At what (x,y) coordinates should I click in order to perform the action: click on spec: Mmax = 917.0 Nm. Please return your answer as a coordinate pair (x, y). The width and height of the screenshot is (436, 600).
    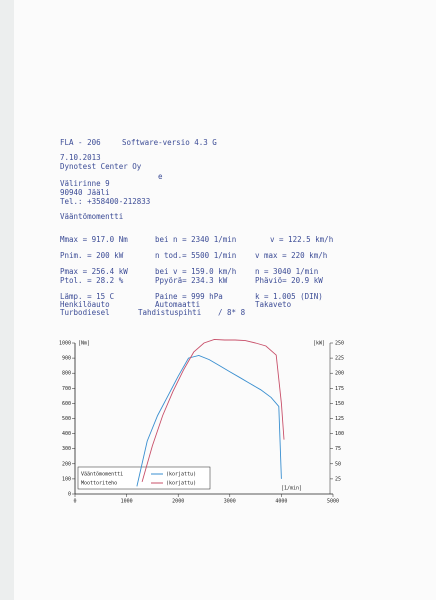
    Looking at the image, I should click on (94, 239).